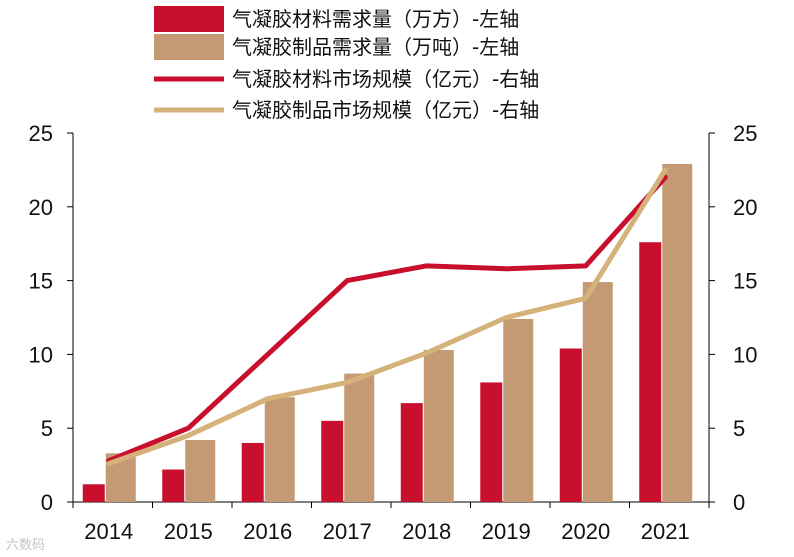 The image size is (794, 557). I want to click on right-tick-label: 25, so click(745, 133).